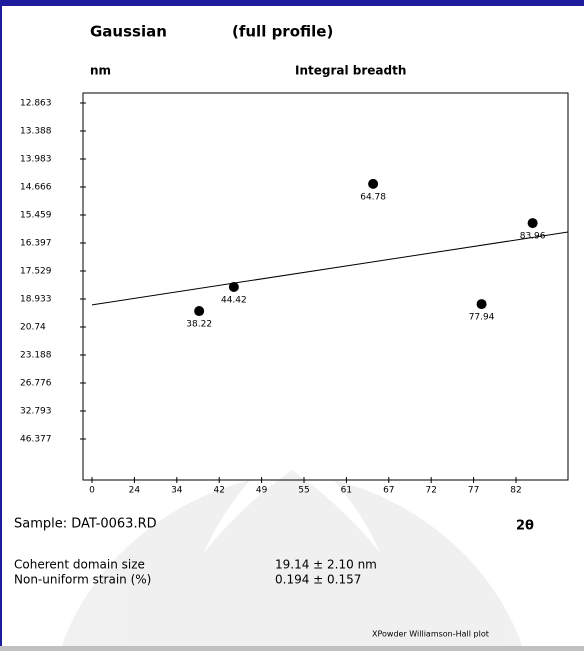 The width and height of the screenshot is (584, 655). I want to click on chart-subtitle: (full profile), so click(282, 32).